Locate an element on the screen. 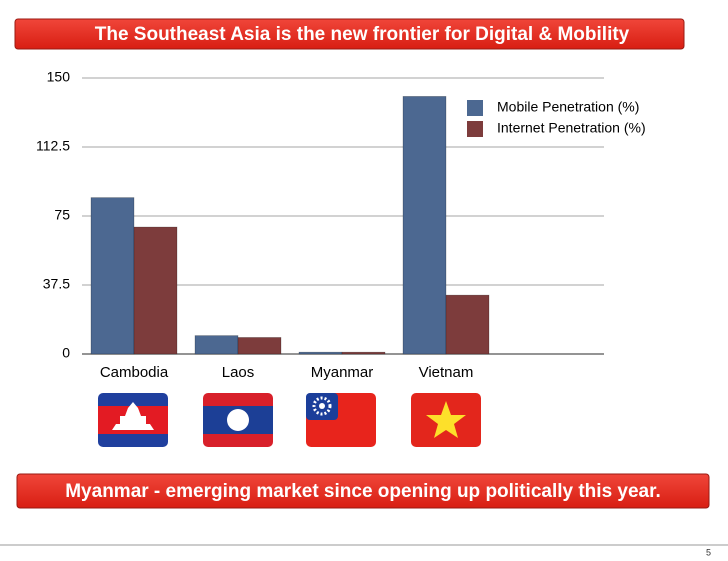 This screenshot has width=728, height=561. legend-label: Mobile Penetration (%) is located at coordinates (568, 107).